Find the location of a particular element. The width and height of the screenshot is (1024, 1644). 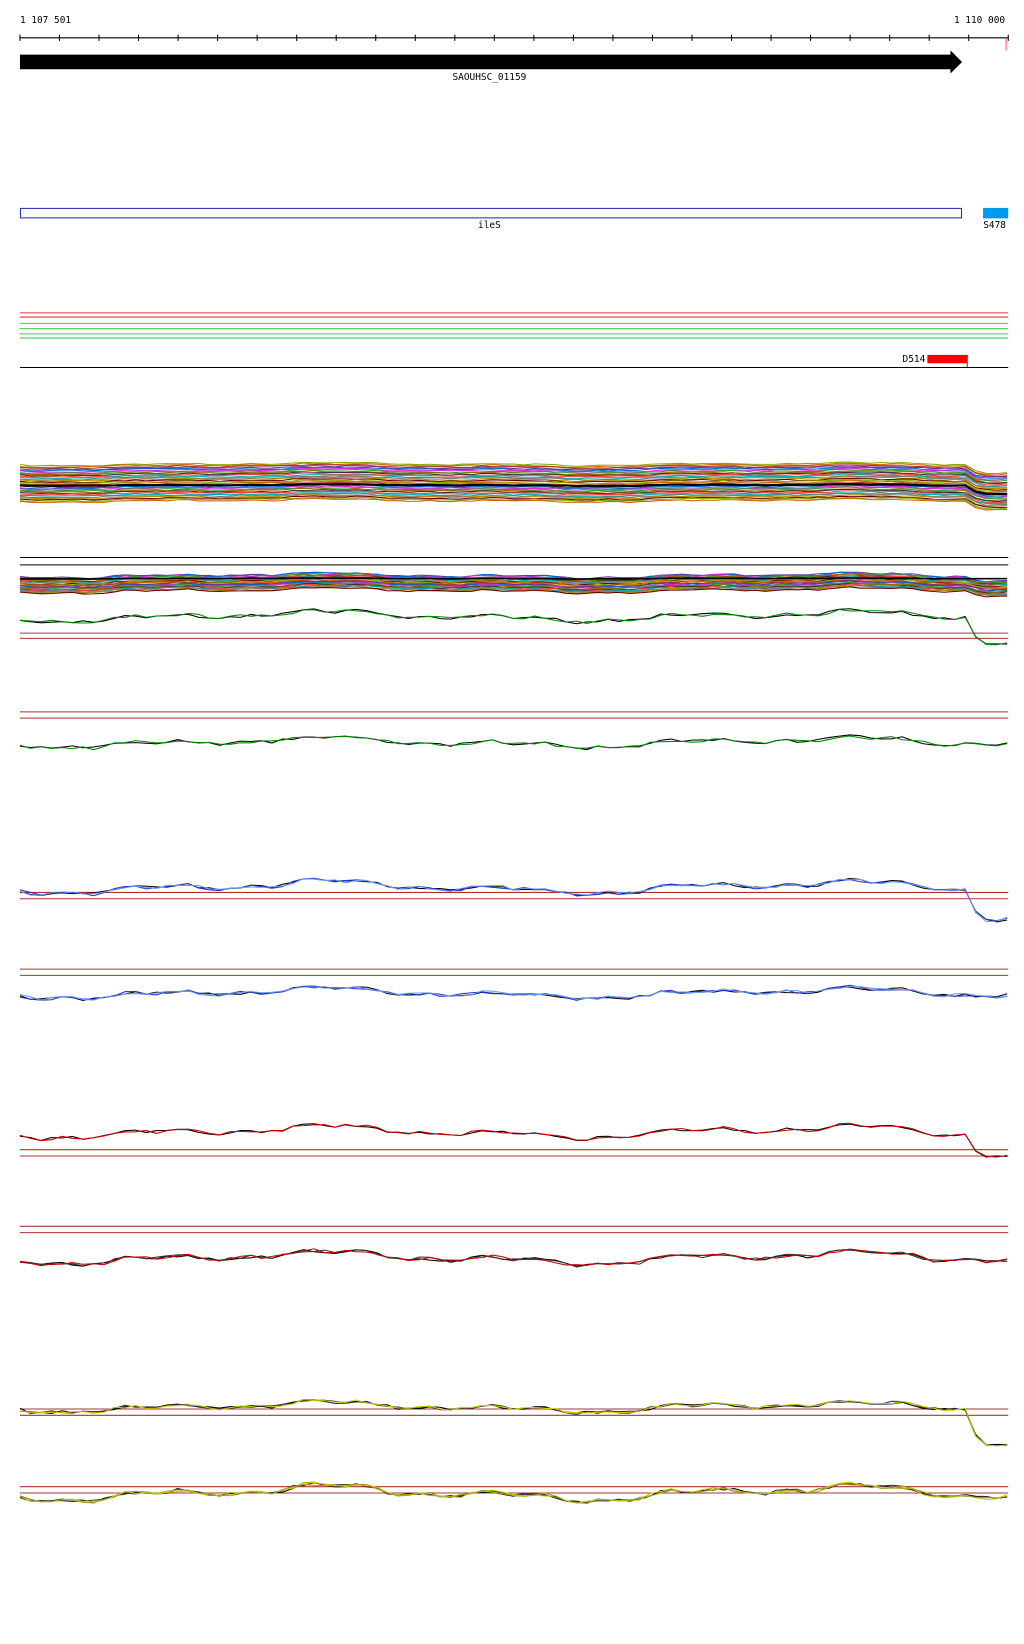

region-label: D514 is located at coordinates (914, 359).